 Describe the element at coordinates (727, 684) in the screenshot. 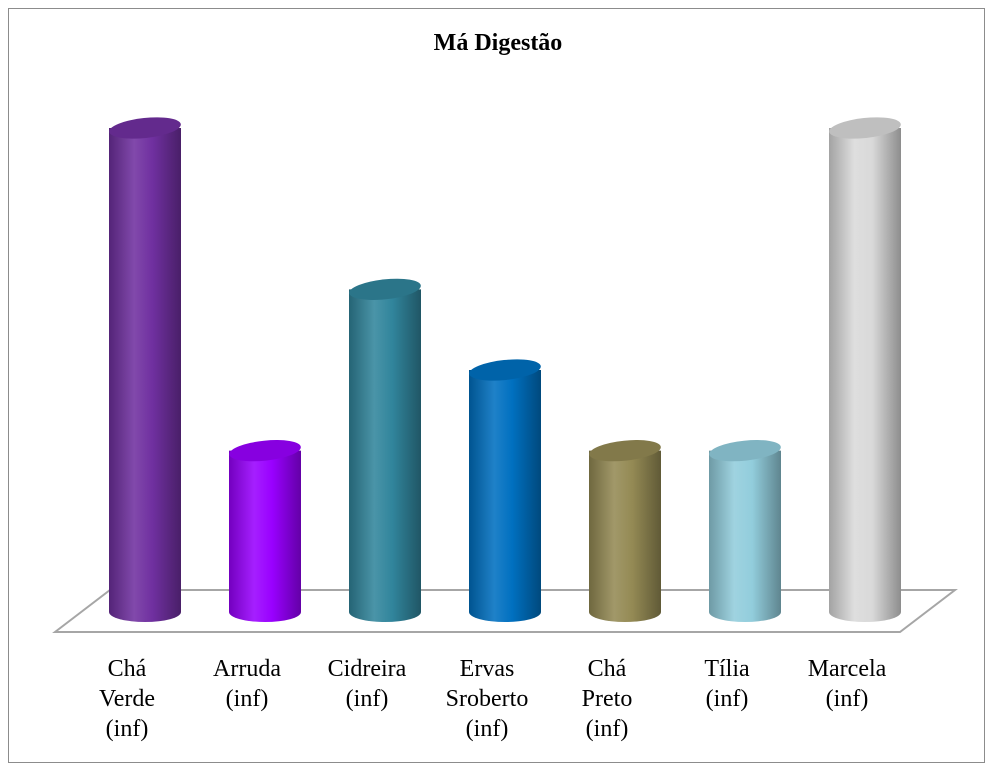

I see `x-tick-label: Tília (inf)` at that location.